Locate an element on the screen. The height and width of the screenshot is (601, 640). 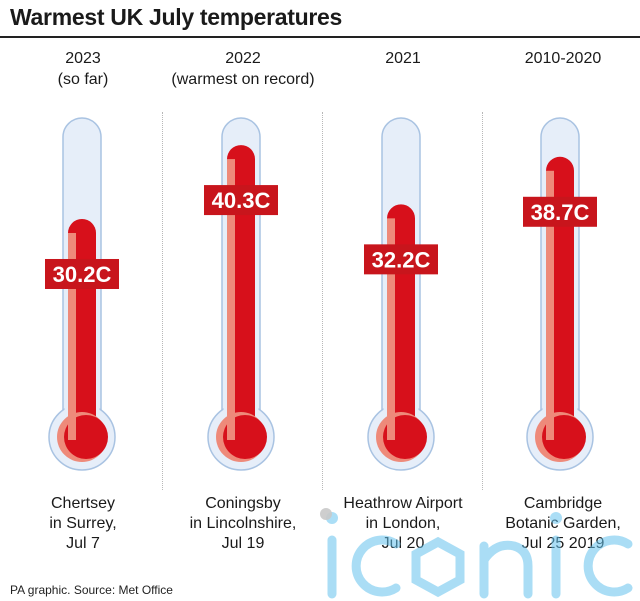
location-line: Chertsey is located at coordinates (83, 503).